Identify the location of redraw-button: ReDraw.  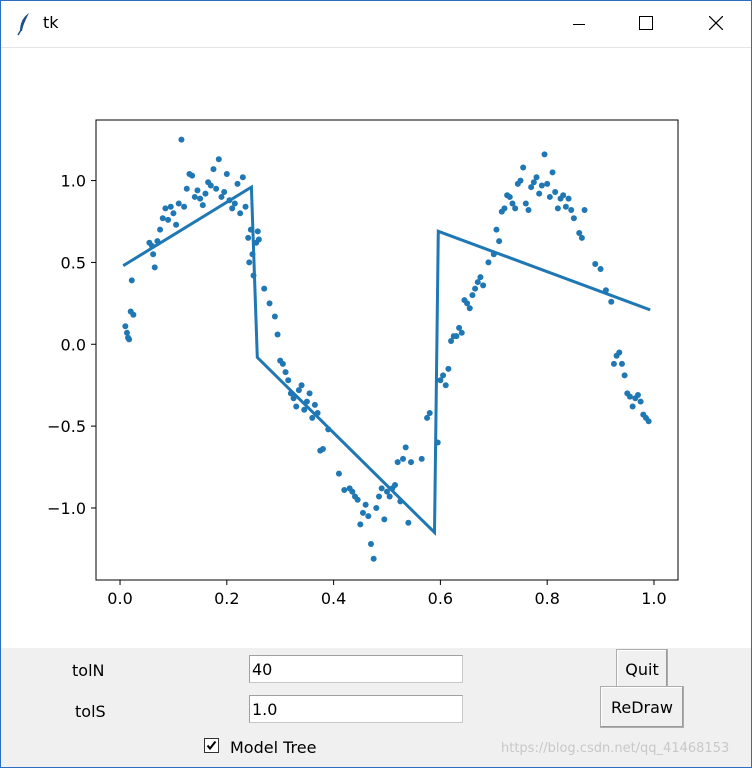
(642, 707).